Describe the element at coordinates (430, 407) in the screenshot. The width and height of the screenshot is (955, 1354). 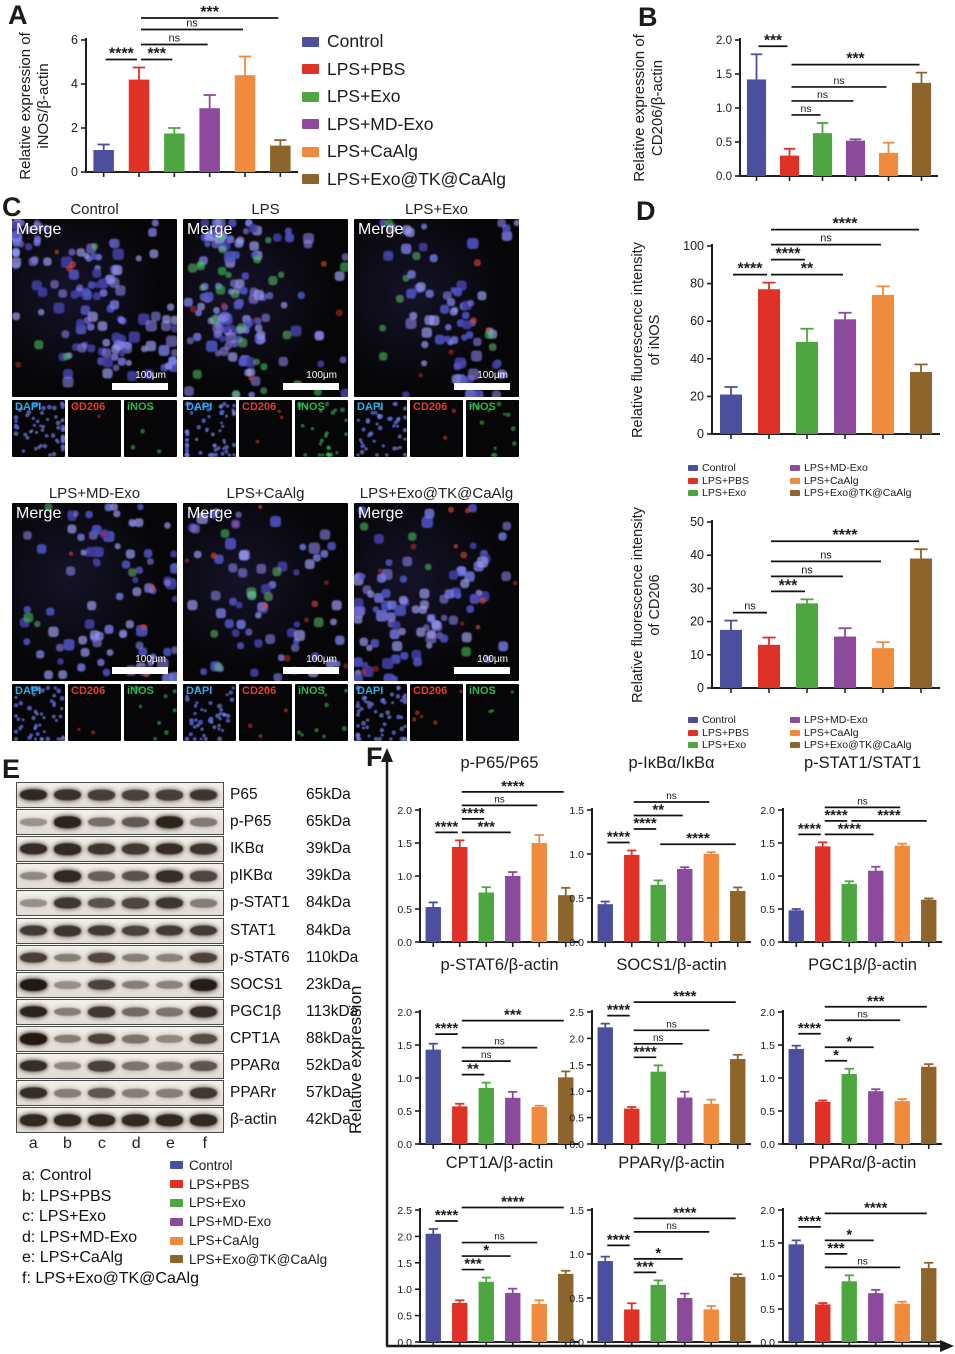
I see `channel-label: CD206` at that location.